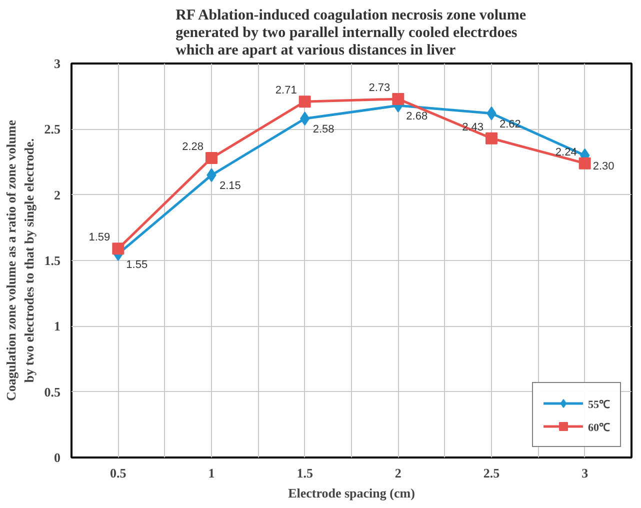 The width and height of the screenshot is (641, 508). What do you see at coordinates (57, 63) in the screenshot?
I see `y-tick-label: 3` at bounding box center [57, 63].